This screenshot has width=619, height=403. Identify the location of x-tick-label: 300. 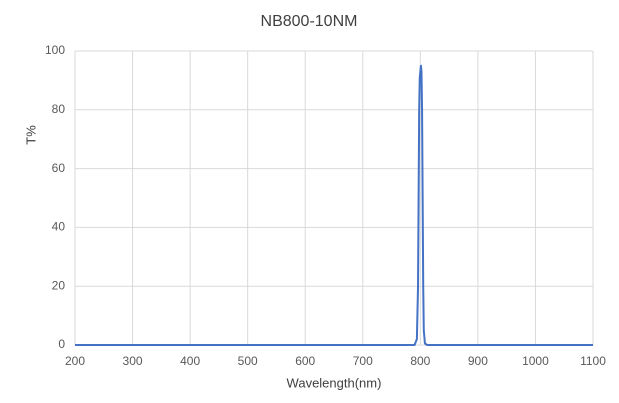
(133, 361).